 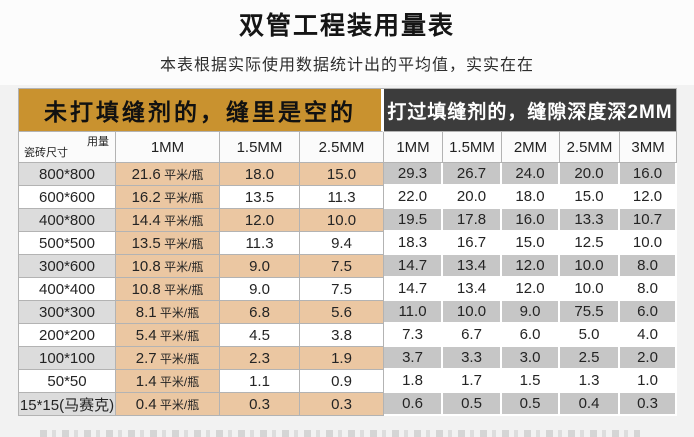 What do you see at coordinates (649, 381) in the screenshot?
I see `usage-right-cell: 1.0` at bounding box center [649, 381].